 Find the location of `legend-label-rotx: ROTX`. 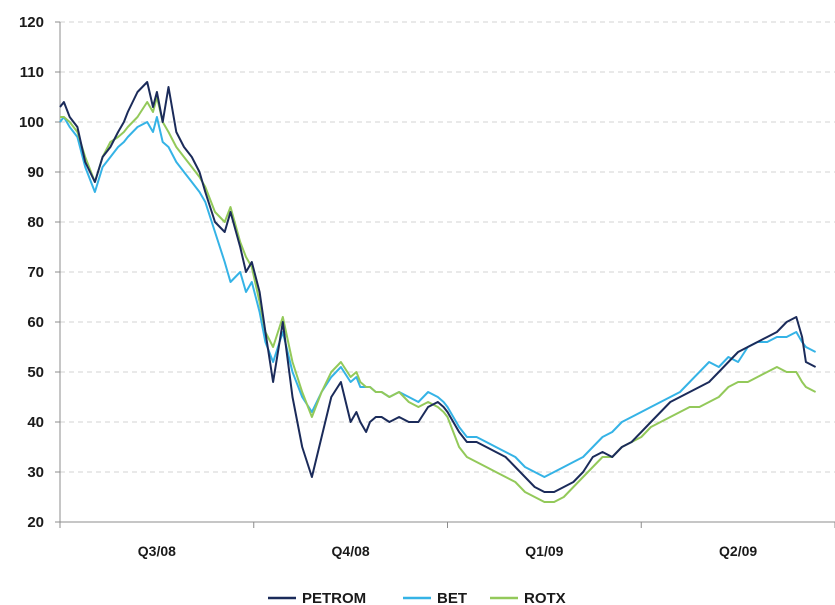

legend-label-rotx: ROTX is located at coordinates (545, 597).